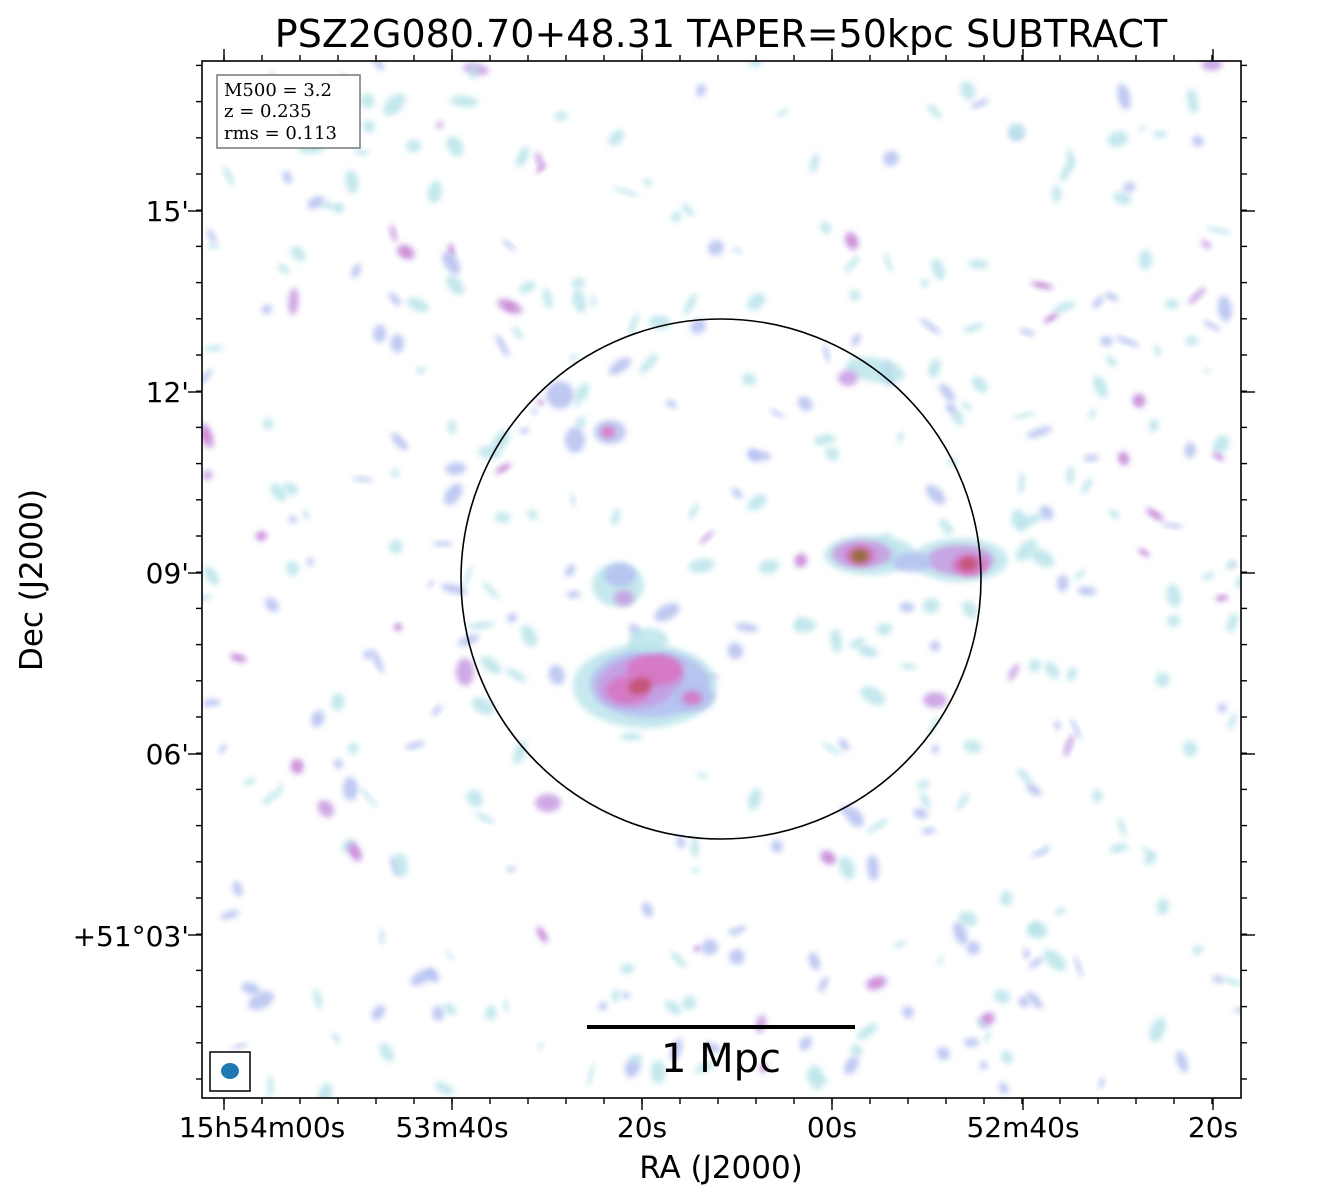 The width and height of the screenshot is (1321, 1200). Describe the element at coordinates (1022, 1127) in the screenshot. I see `x-tick-label: 52m40s` at that location.